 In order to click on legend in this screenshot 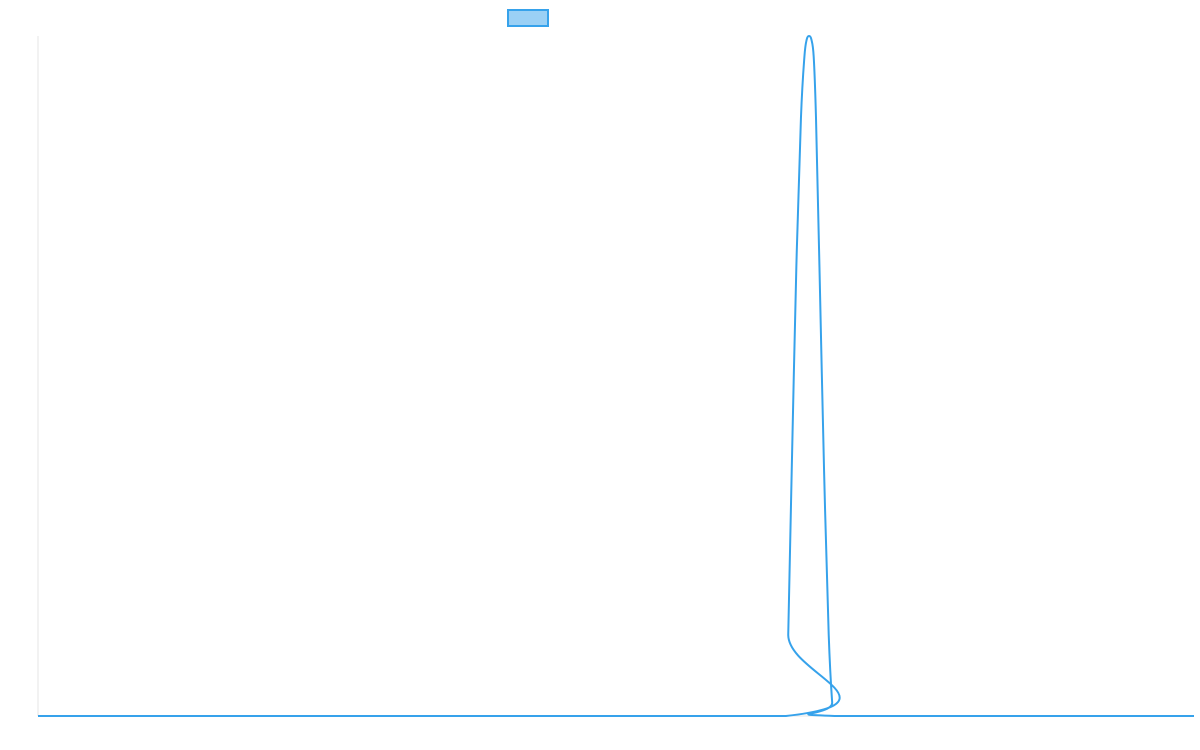, I will do `click(528, 18)`.